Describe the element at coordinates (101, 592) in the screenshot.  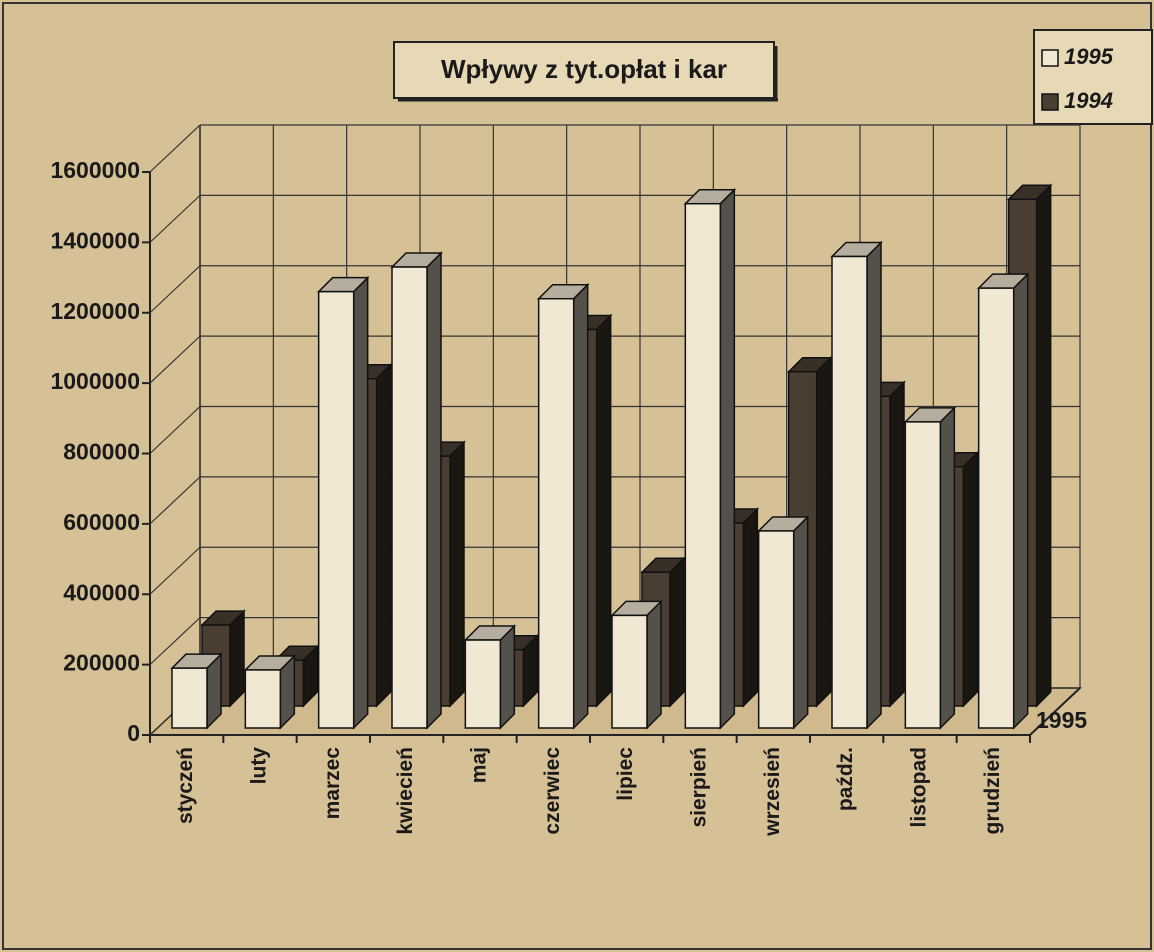
I see `y-tick-label: 400000` at that location.